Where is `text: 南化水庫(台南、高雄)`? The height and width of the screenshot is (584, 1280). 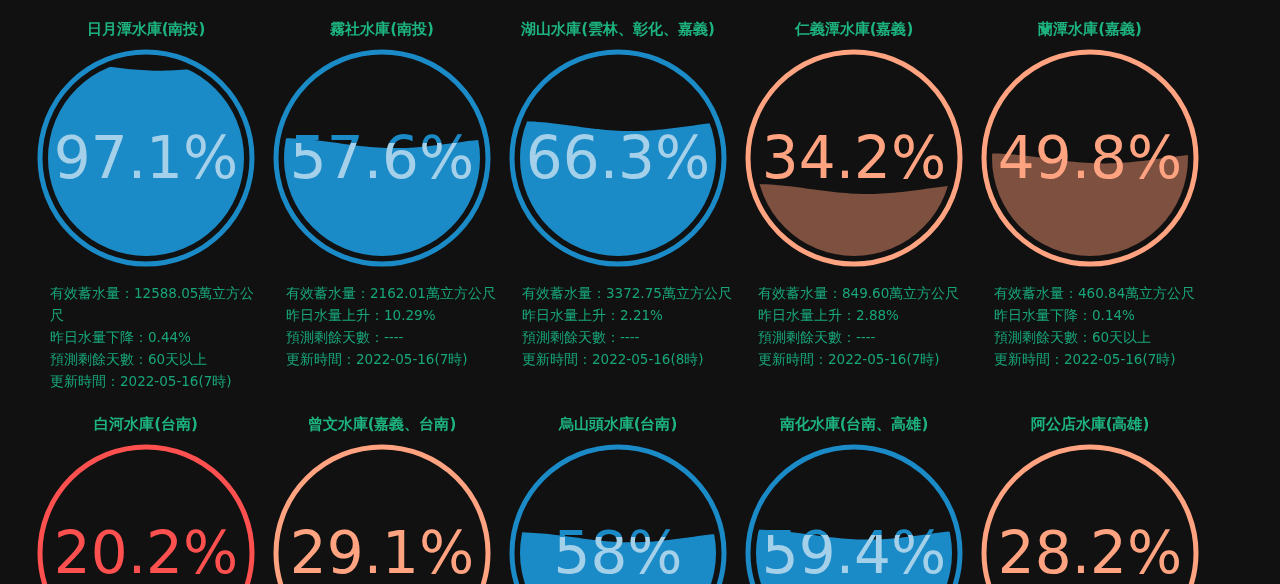 text: 南化水庫(台南、高雄) is located at coordinates (854, 425).